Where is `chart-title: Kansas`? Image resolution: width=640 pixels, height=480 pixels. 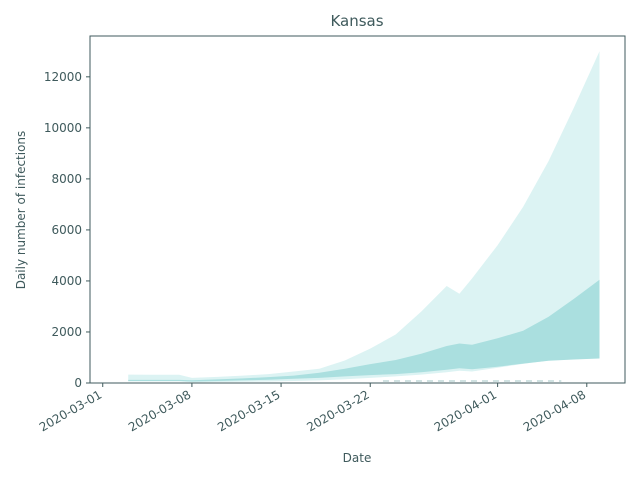 chart-title: Kansas is located at coordinates (356, 21).